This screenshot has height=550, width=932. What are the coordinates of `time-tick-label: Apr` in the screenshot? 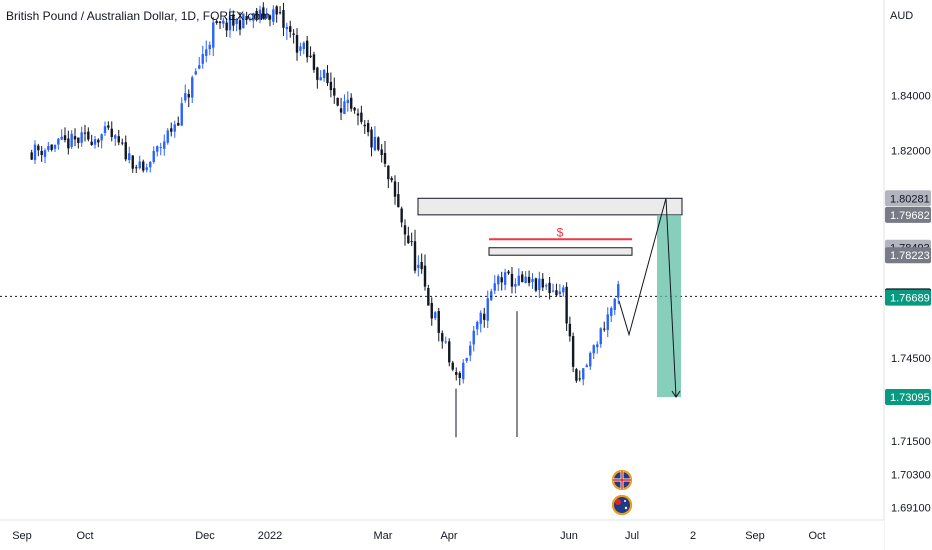 It's located at (448, 536).